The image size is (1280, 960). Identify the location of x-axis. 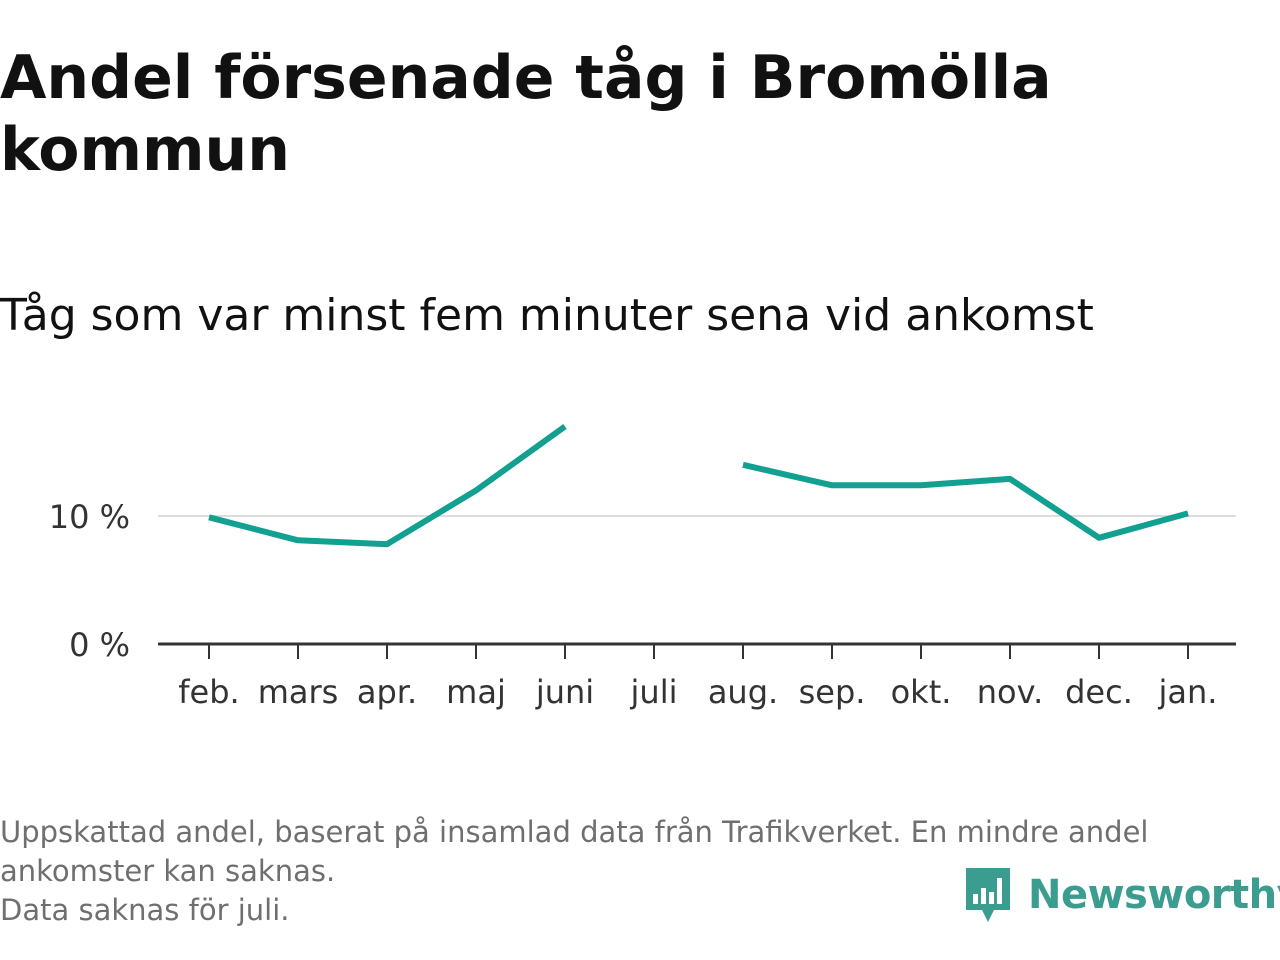
(697, 650).